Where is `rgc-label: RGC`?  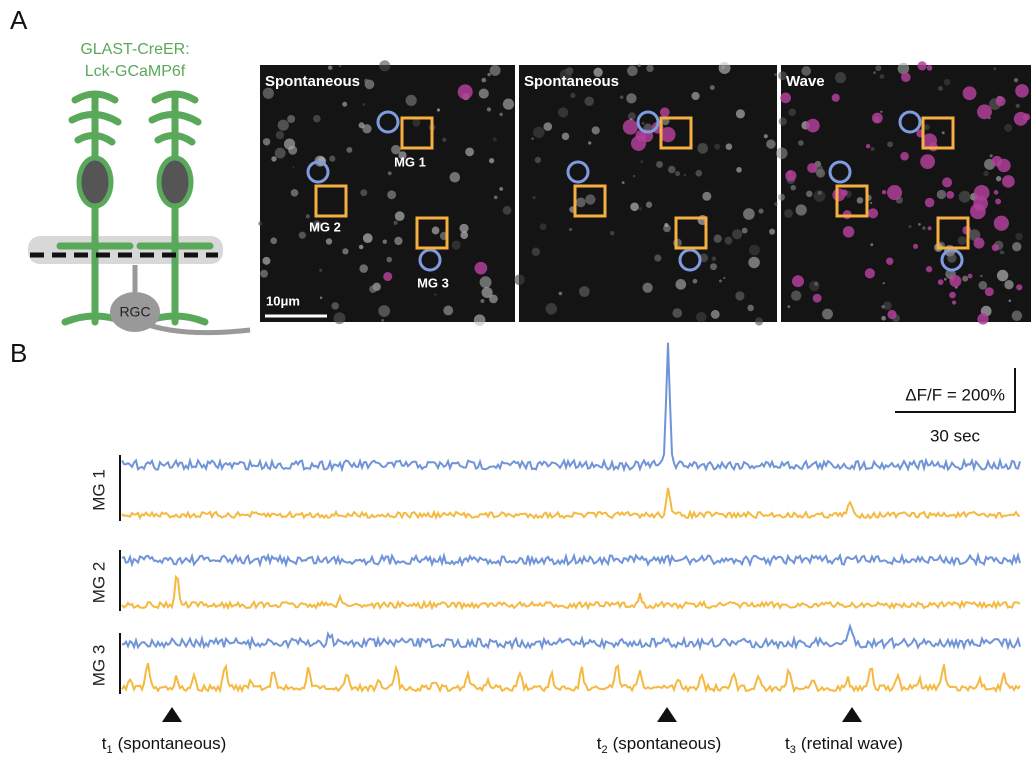 rgc-label: RGC is located at coordinates (134, 312).